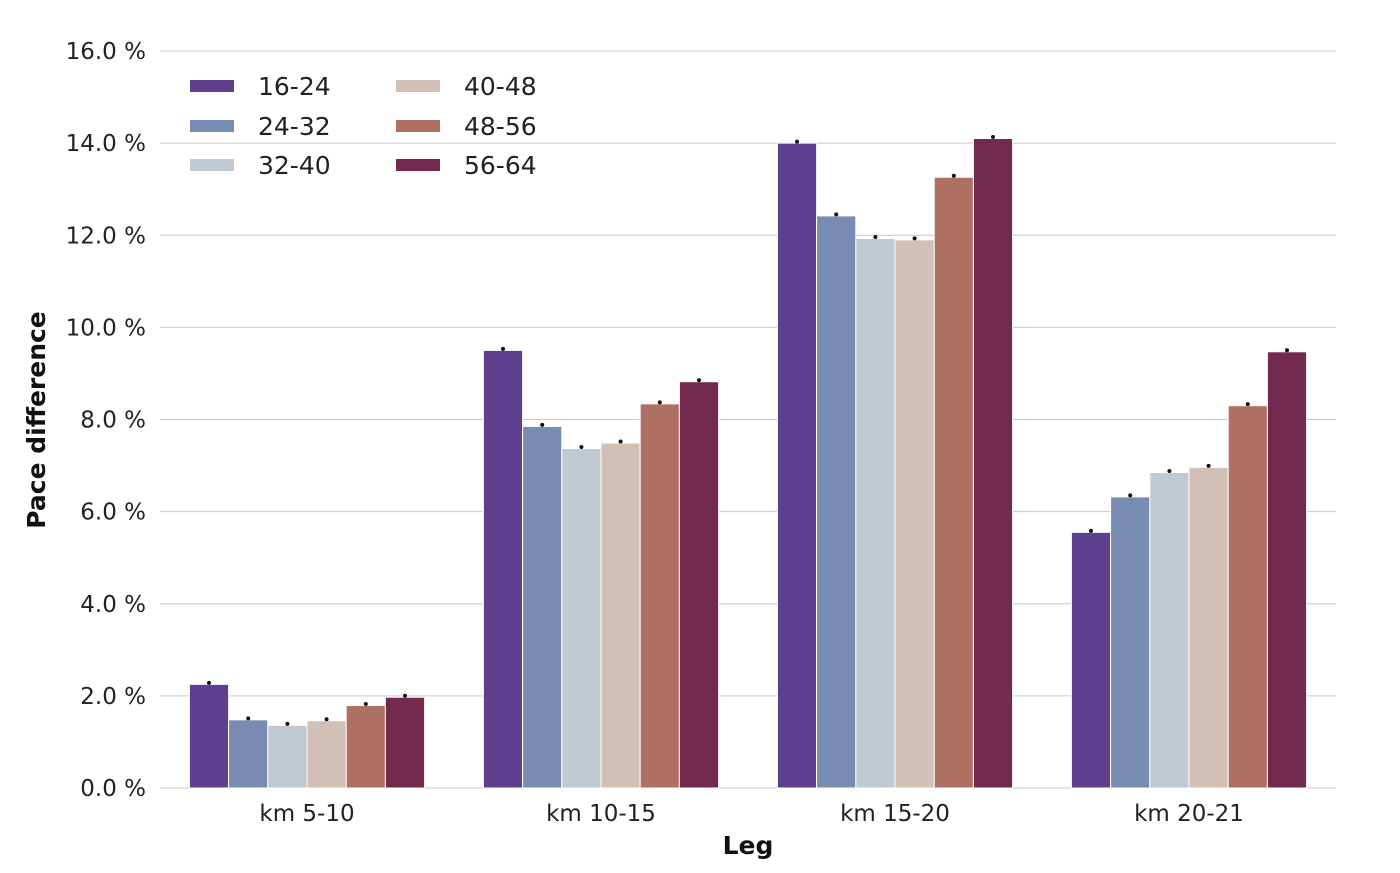 The height and width of the screenshot is (873, 1400). I want to click on y-tick-label: 0.0 %, so click(113, 789).